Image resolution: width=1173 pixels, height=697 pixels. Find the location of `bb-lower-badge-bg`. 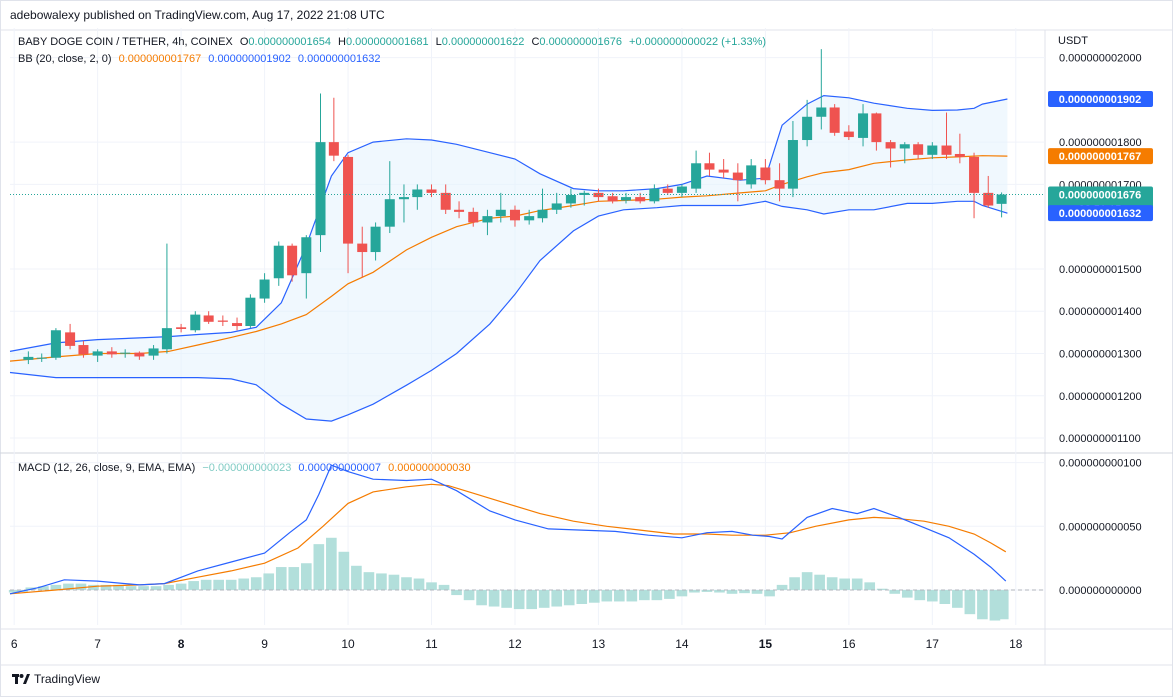

bb-lower-badge-bg is located at coordinates (1100, 213).